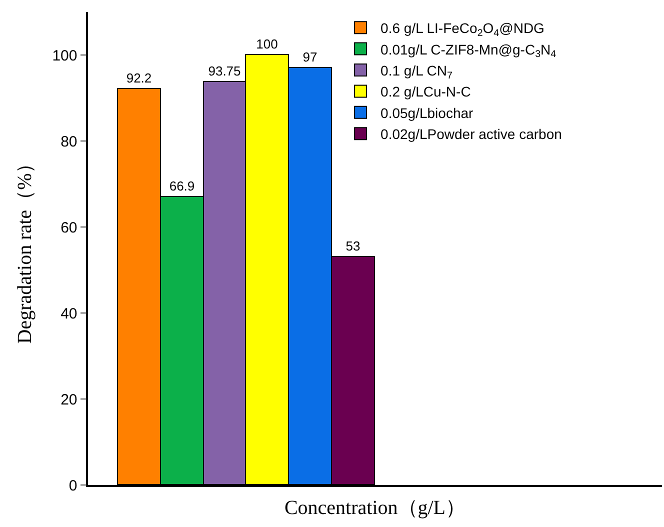 The width and height of the screenshot is (664, 527). Describe the element at coordinates (73, 485) in the screenshot. I see `y-tick-label: 0` at that location.